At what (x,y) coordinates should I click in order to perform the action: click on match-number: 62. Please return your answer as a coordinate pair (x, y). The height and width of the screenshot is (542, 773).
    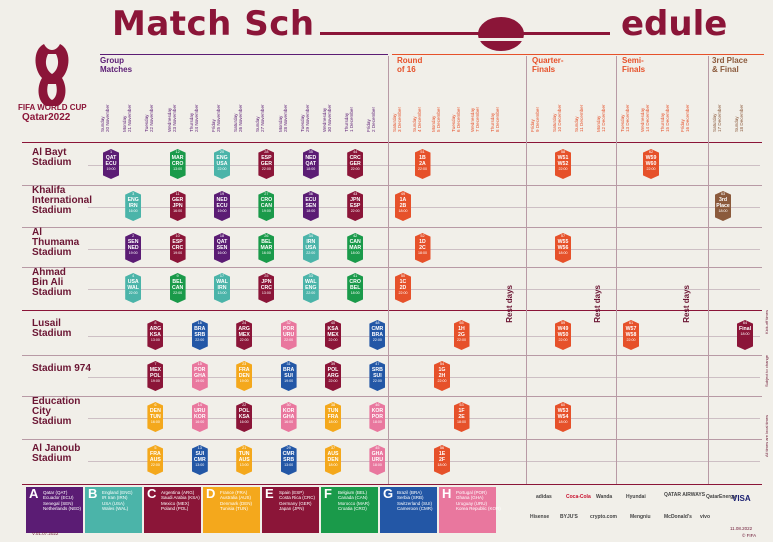
    Looking at the image, I should click on (651, 152).